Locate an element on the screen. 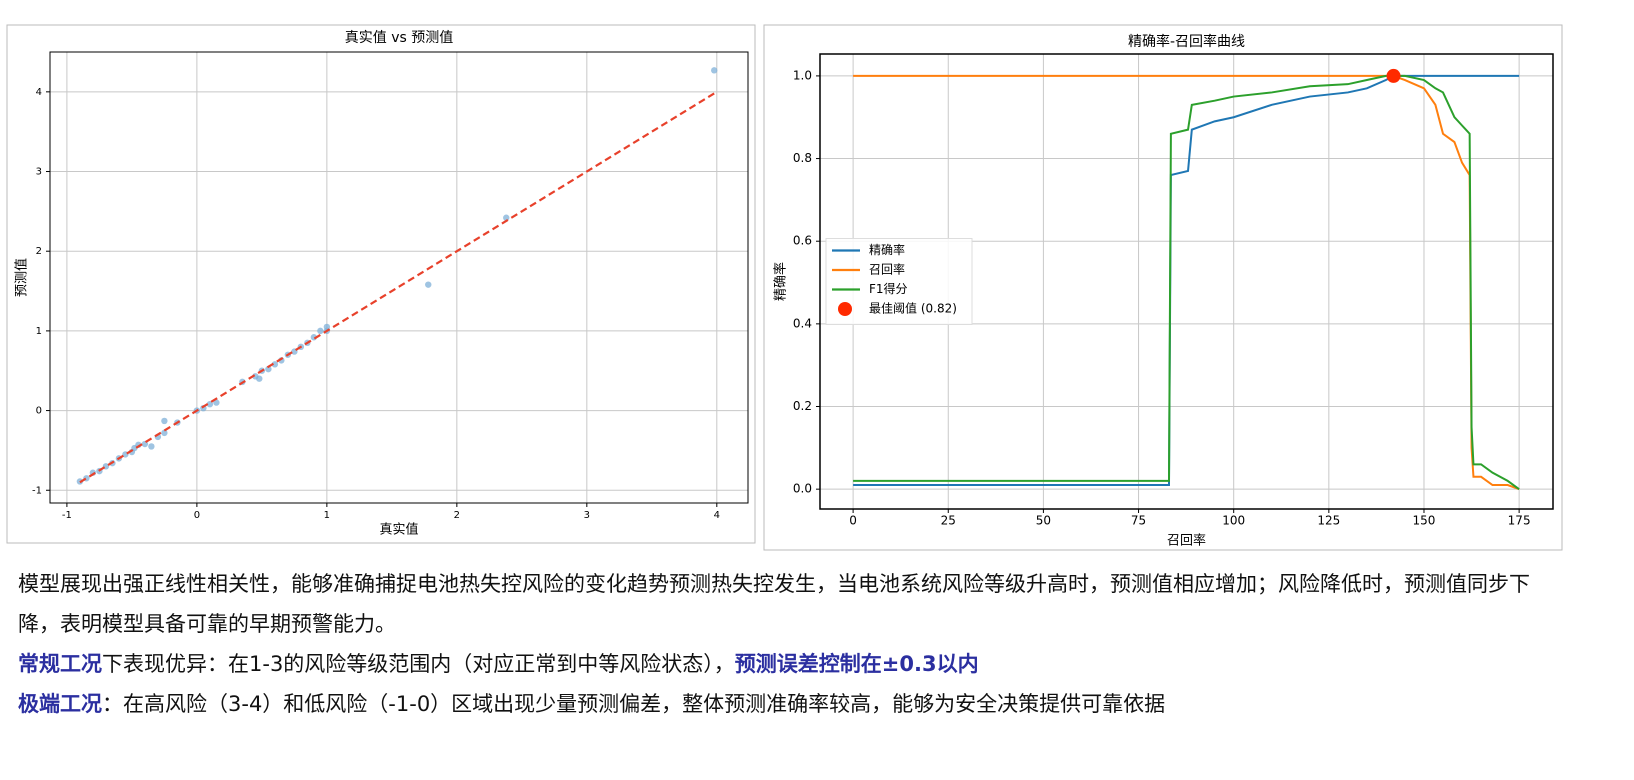  highlight-text: 预测误差控制在±0.3以内 is located at coordinates (856, 664).